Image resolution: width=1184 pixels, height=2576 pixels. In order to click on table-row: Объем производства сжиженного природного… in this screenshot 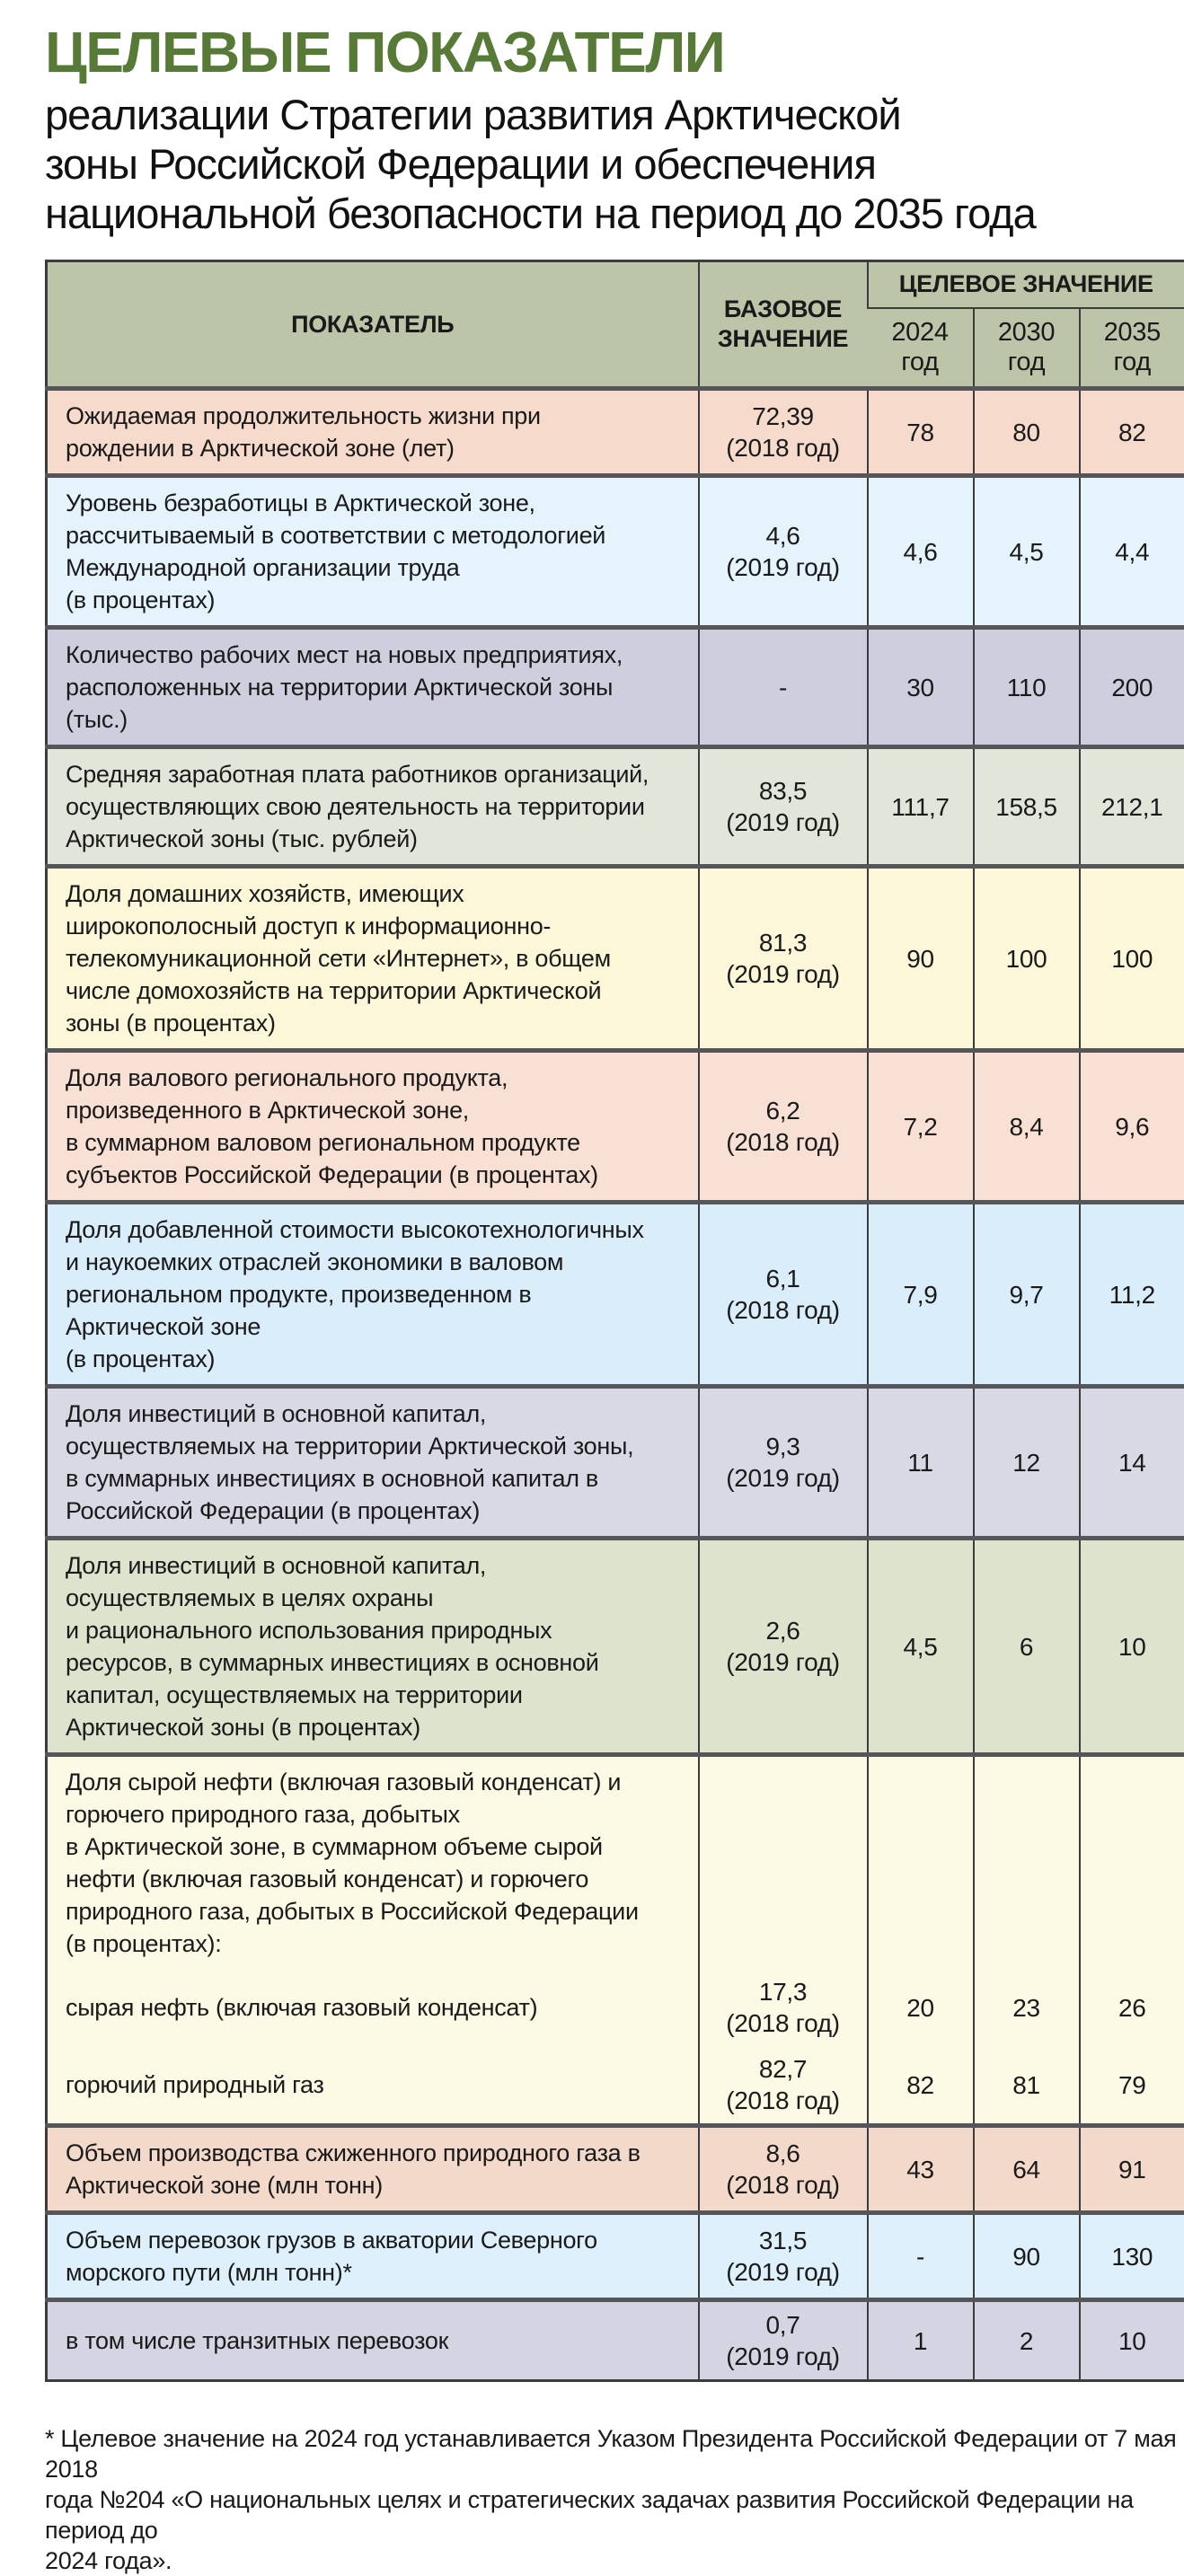, I will do `click(615, 2169)`.